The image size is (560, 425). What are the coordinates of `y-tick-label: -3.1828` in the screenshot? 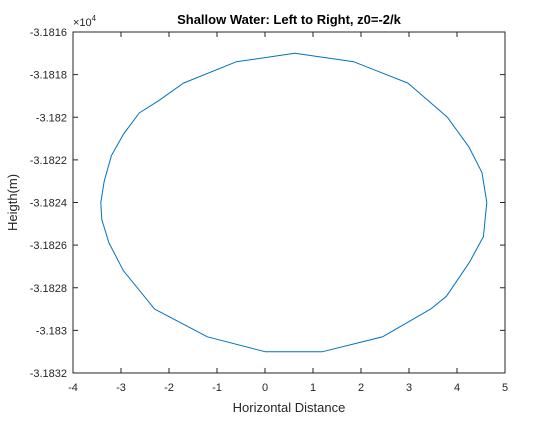 It's located at (48, 289).